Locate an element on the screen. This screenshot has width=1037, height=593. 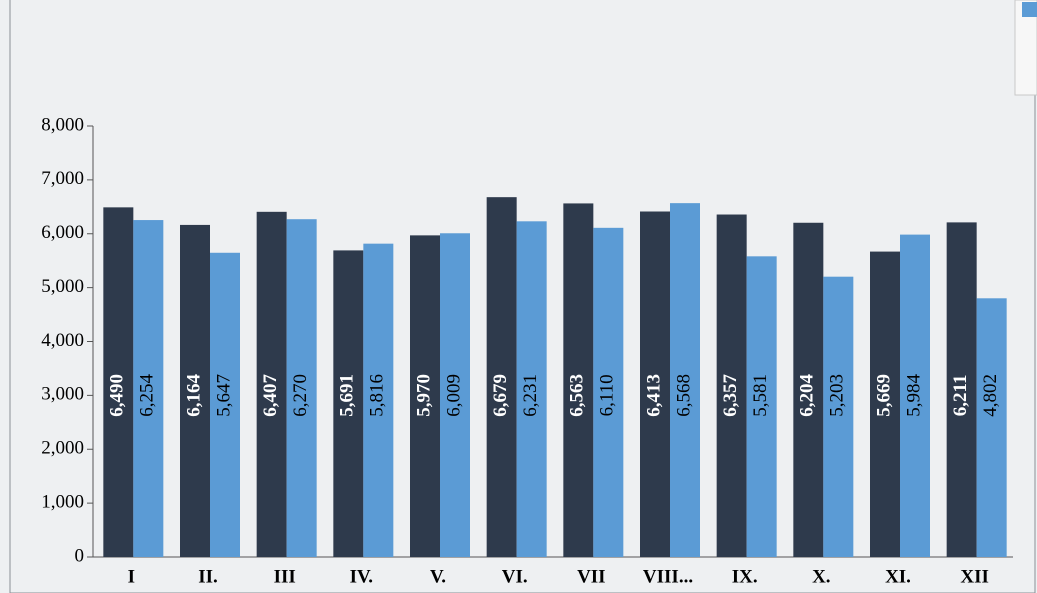
legend-box is located at coordinates (1025, 48).